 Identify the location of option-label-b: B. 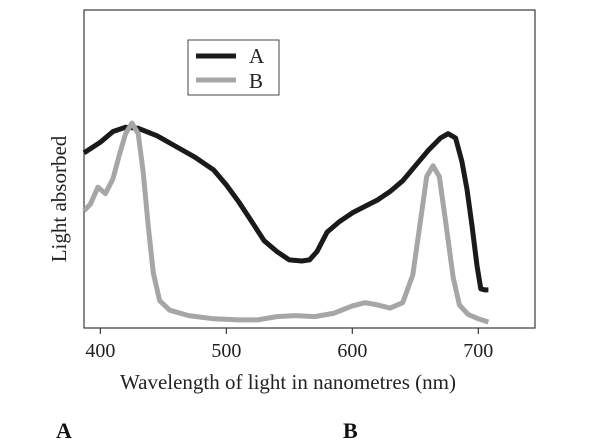
(350, 430).